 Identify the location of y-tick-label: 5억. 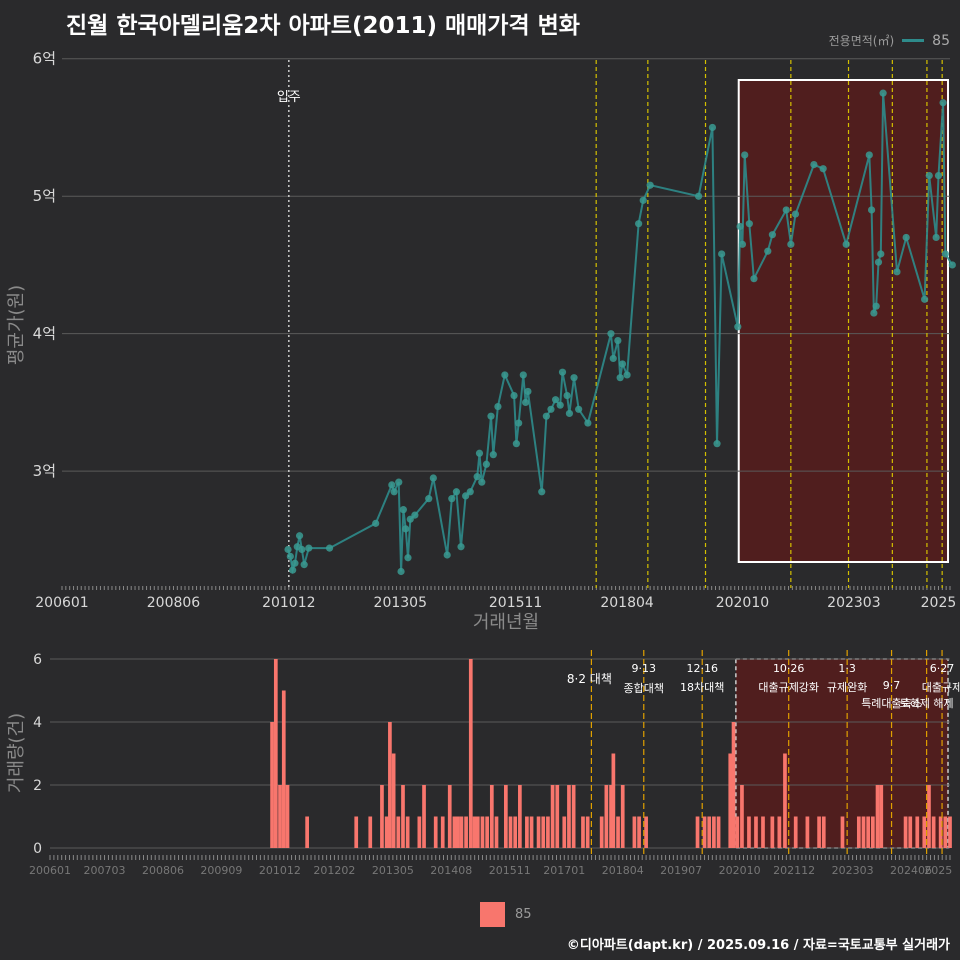
(44, 196).